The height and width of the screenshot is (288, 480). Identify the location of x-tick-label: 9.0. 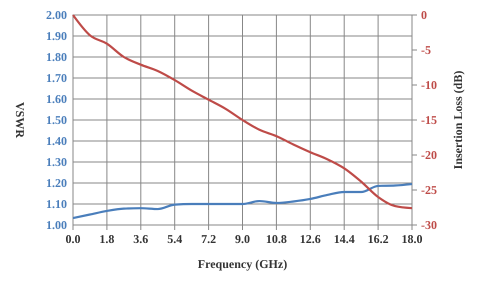
(242, 239).